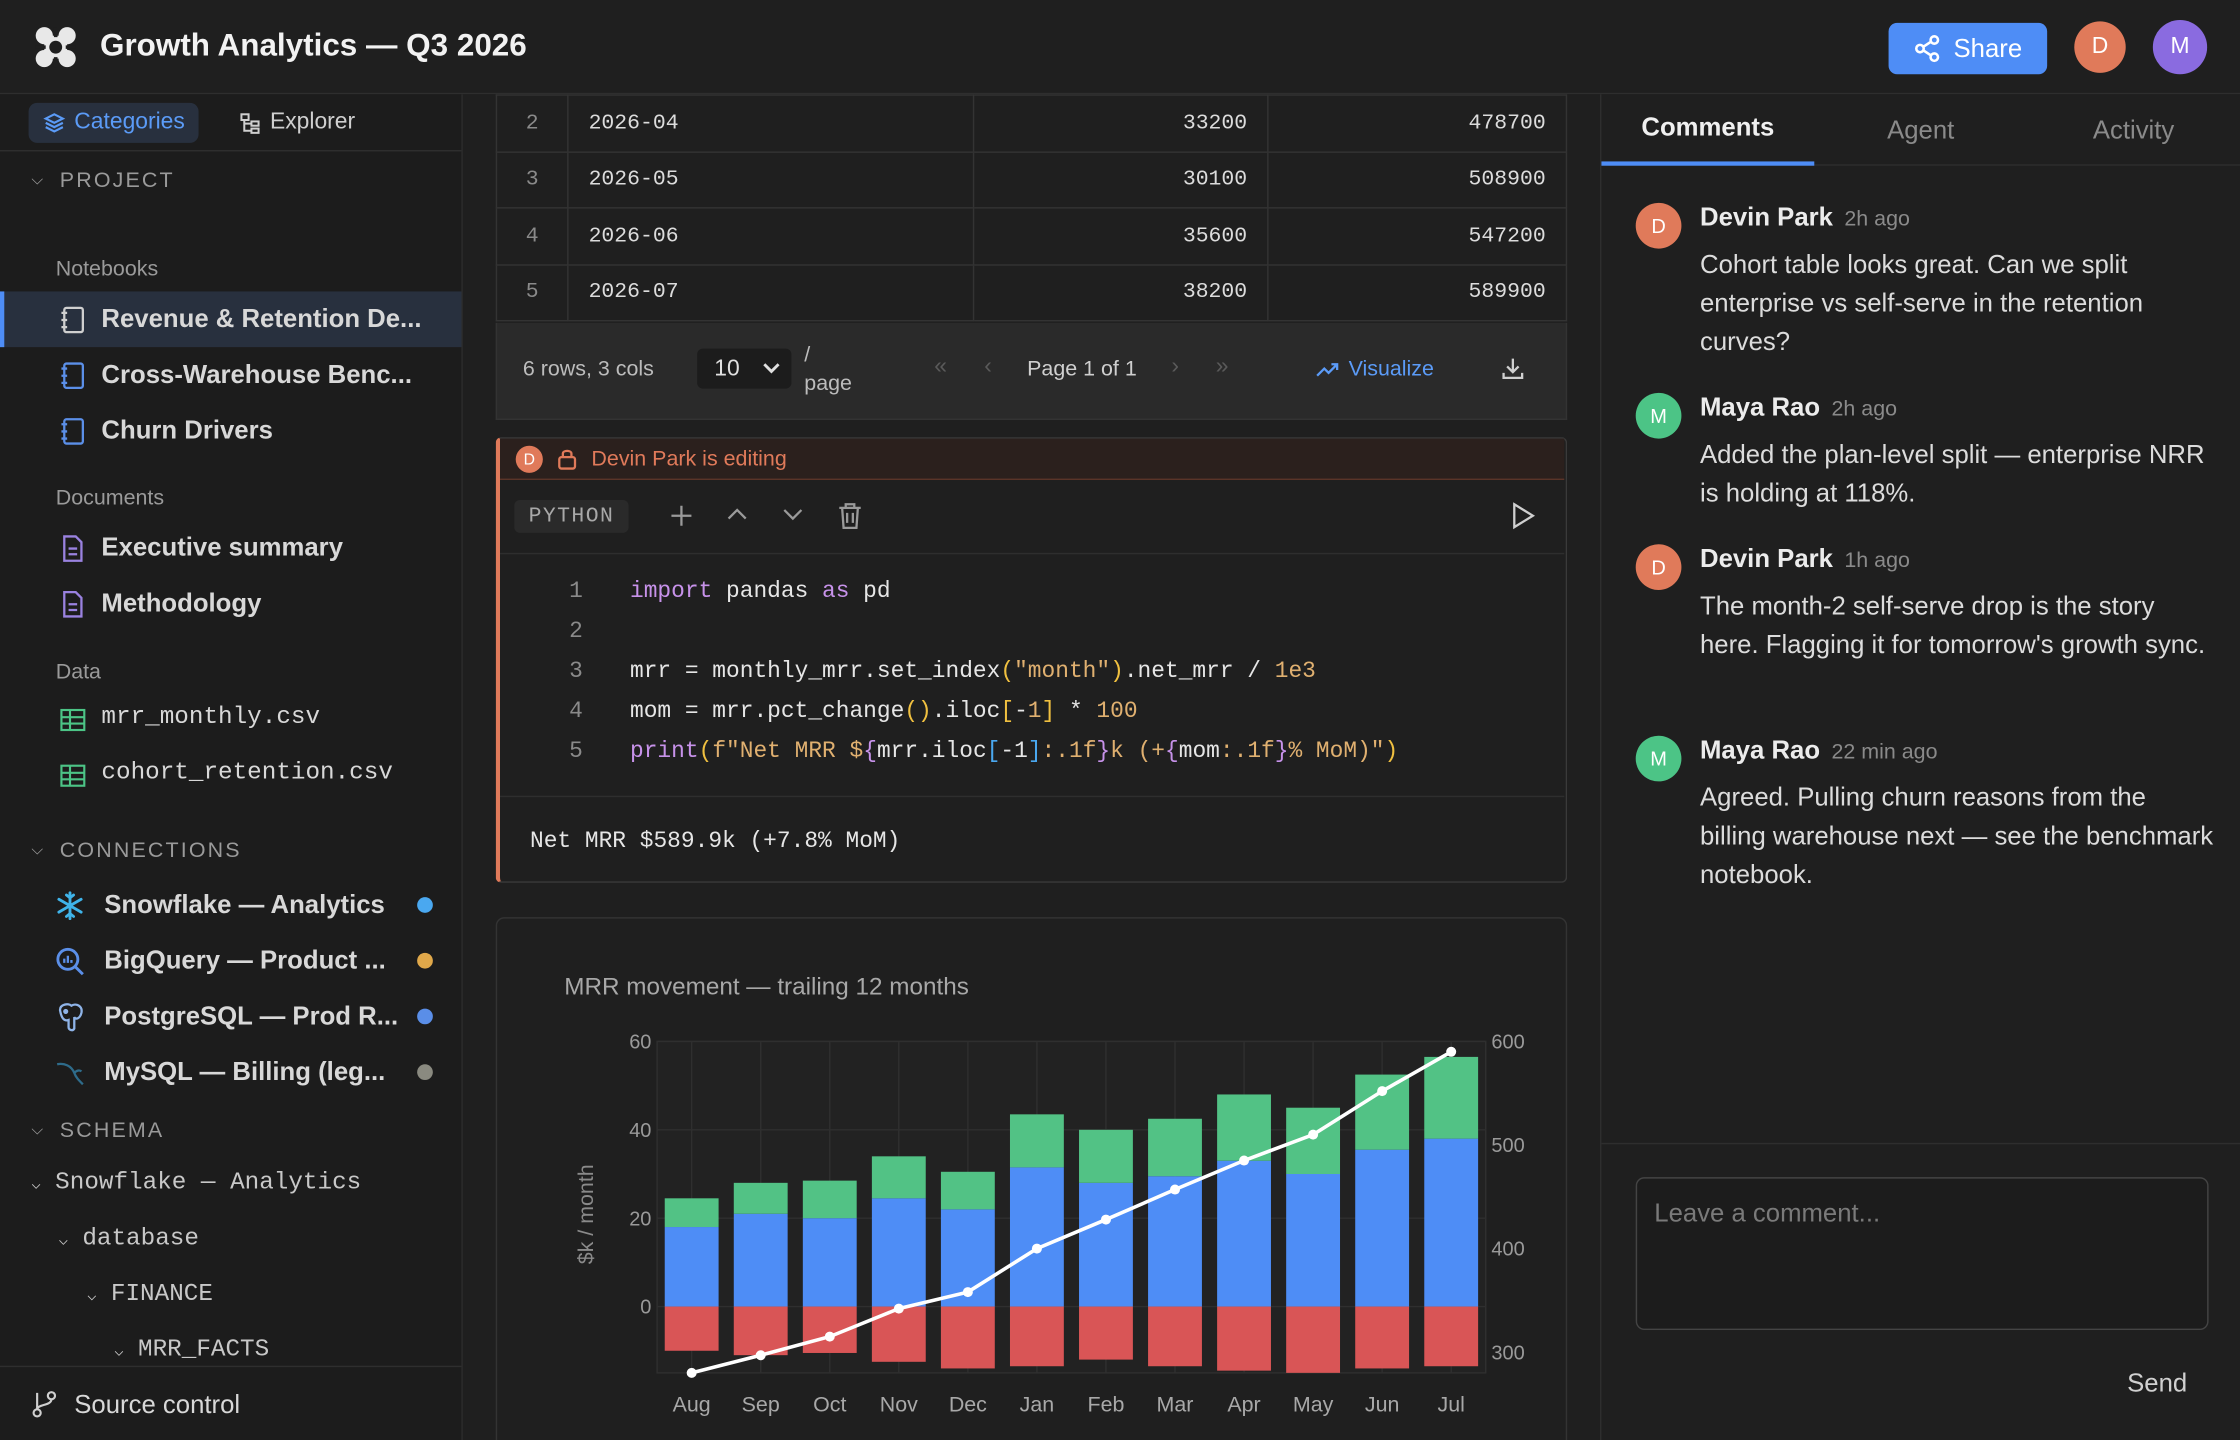 The width and height of the screenshot is (2240, 1440). What do you see at coordinates (1082, 369) in the screenshot?
I see `page-indicator: Page 1 of 1` at bounding box center [1082, 369].